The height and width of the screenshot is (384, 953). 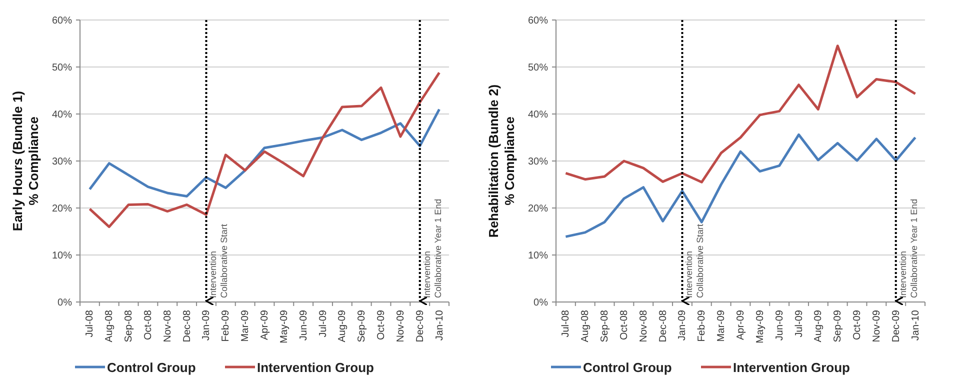 What do you see at coordinates (25, 161) in the screenshot?
I see `y-axis-title: Early Hours (Bundle 1) % Compliance` at bounding box center [25, 161].